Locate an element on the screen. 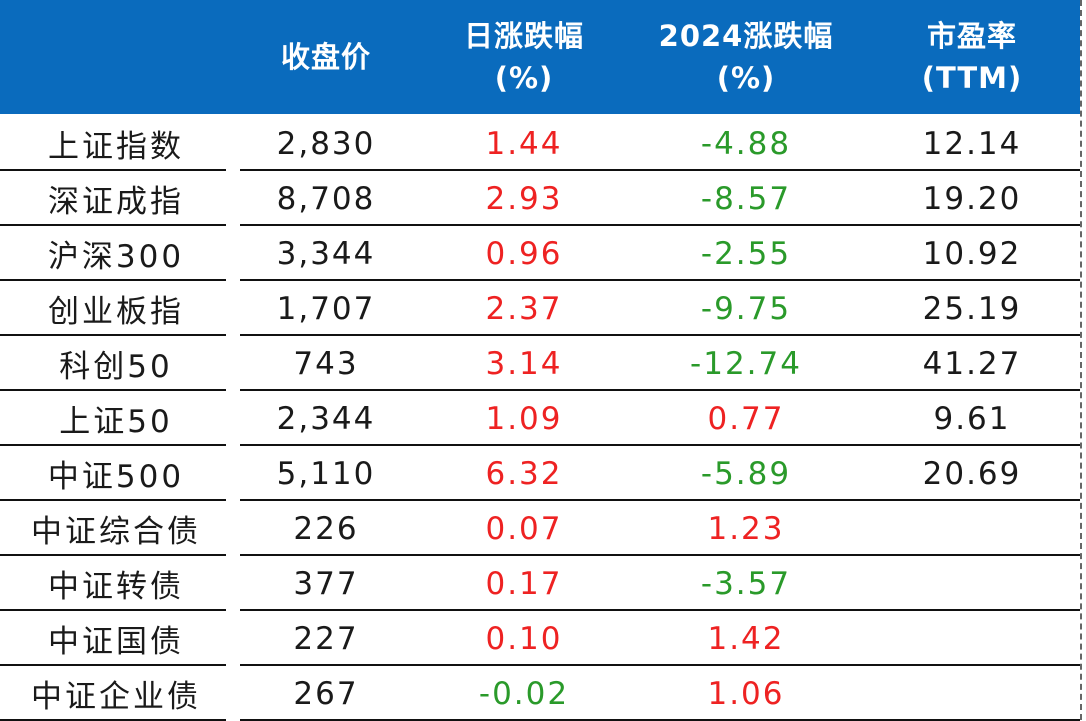 This screenshot has width=1086, height=721. close-price-cell: 8,708 is located at coordinates (326, 198).